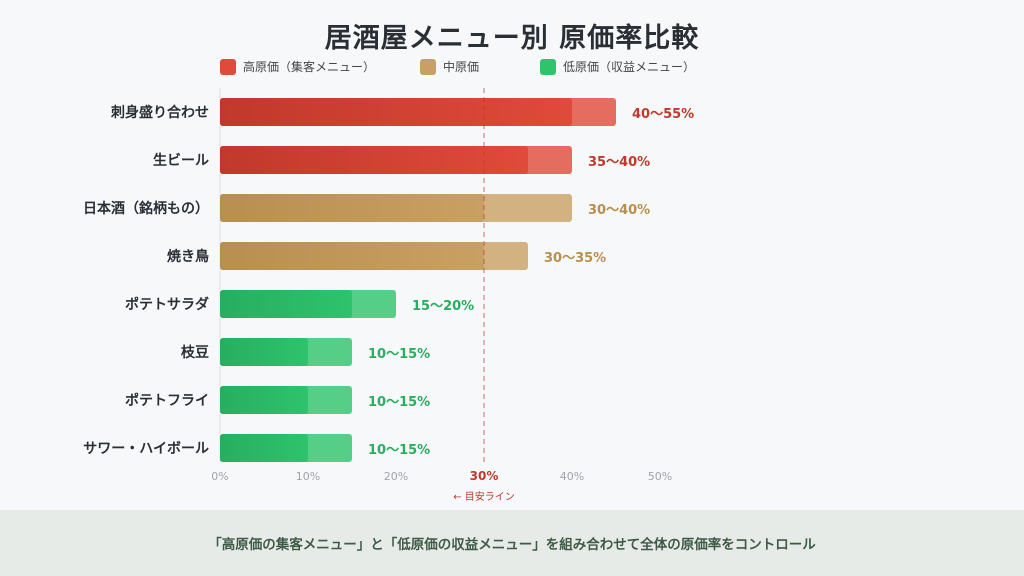 This screenshot has height=576, width=1024. Describe the element at coordinates (167, 400) in the screenshot. I see `category-label: ポテトフライ` at that location.